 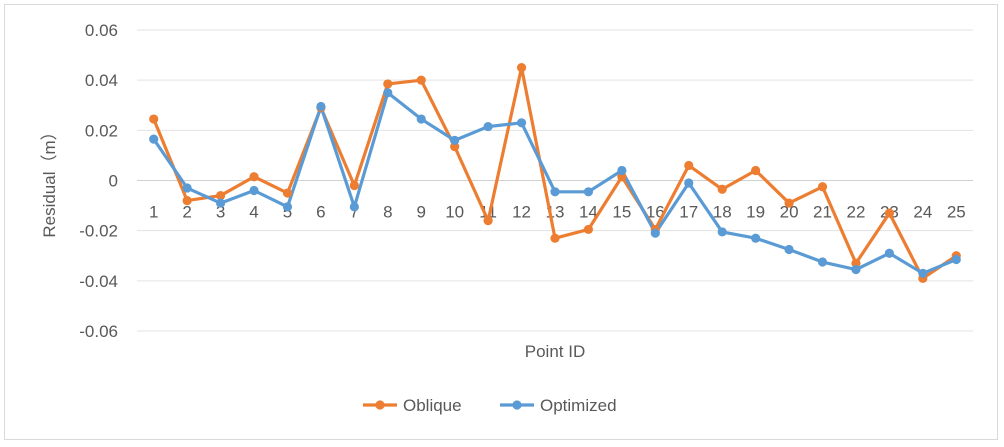 I want to click on x-tick-label: 15, so click(x=621, y=212).